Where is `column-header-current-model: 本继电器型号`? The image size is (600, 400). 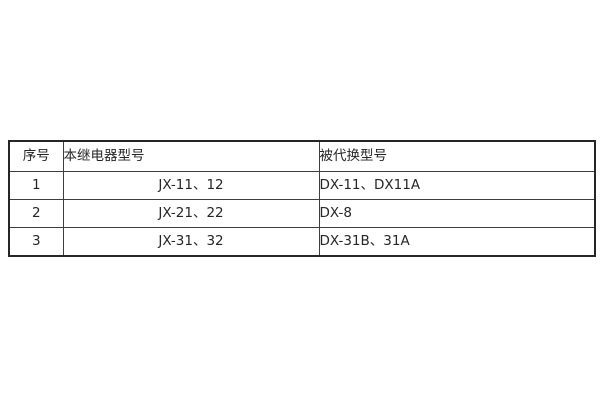 column-header-current-model: 本继电器型号 is located at coordinates (191, 156).